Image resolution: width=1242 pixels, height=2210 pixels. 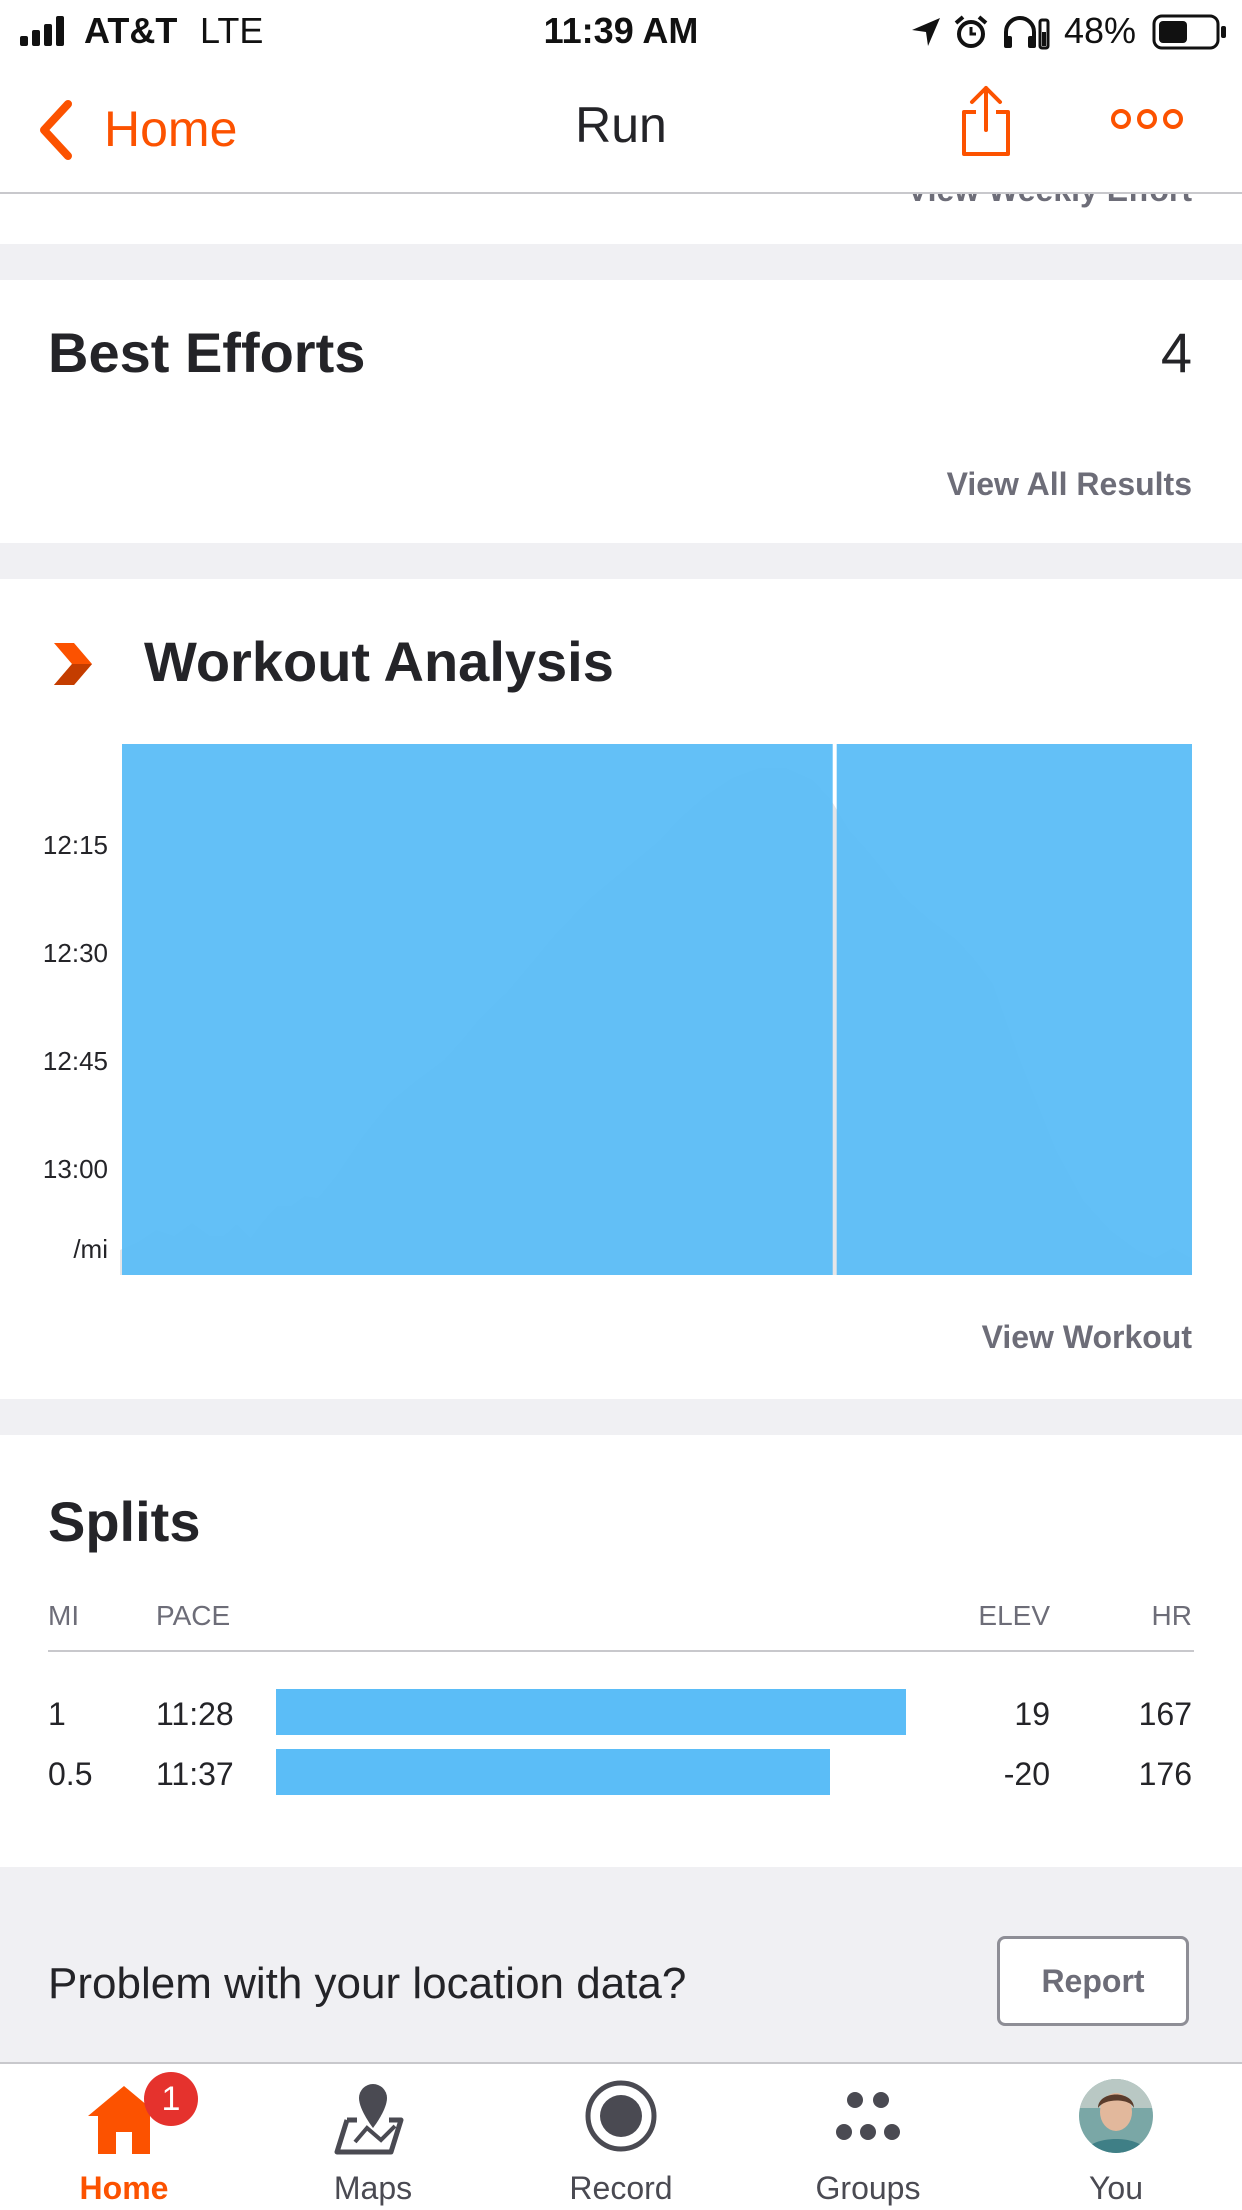 I want to click on network-label: LTE, so click(x=232, y=30).